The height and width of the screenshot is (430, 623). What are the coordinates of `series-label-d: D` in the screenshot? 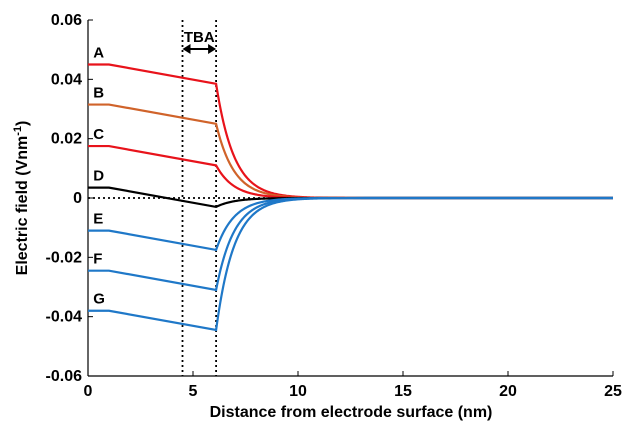 It's located at (98, 176).